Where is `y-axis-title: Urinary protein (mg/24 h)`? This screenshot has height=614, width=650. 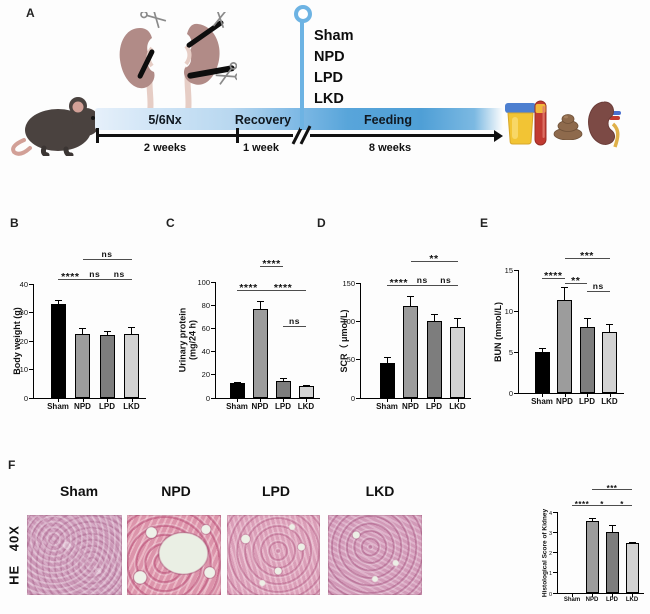 y-axis-title: Urinary protein (mg/24 h) is located at coordinates (187, 340).